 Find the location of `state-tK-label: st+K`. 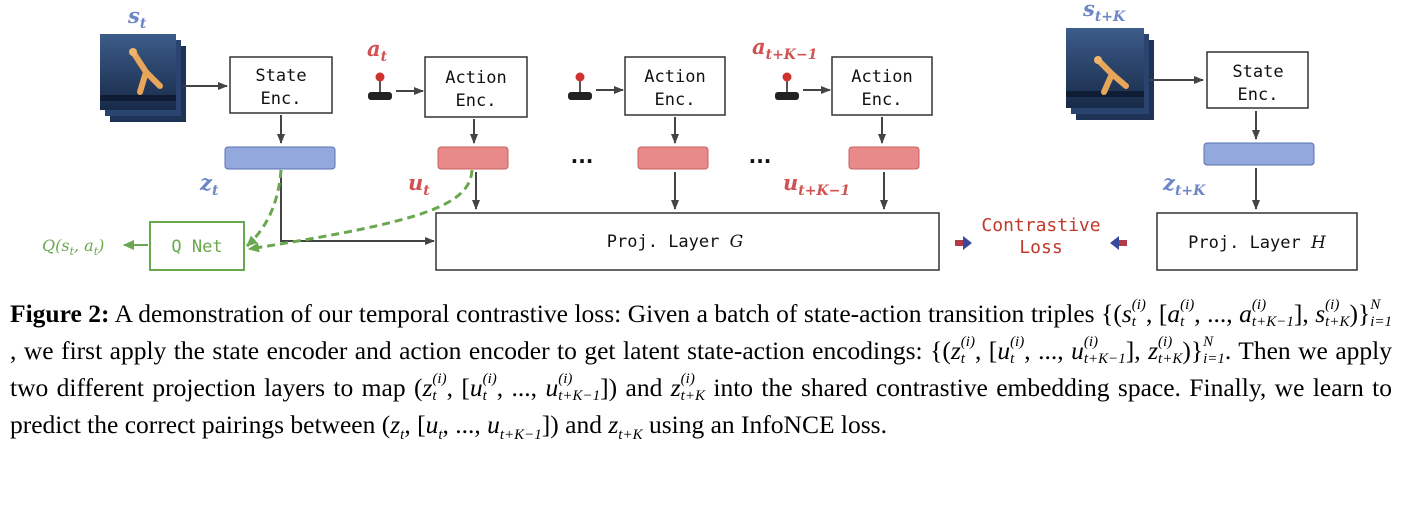

state-tK-label: st+K is located at coordinates (1104, 12).